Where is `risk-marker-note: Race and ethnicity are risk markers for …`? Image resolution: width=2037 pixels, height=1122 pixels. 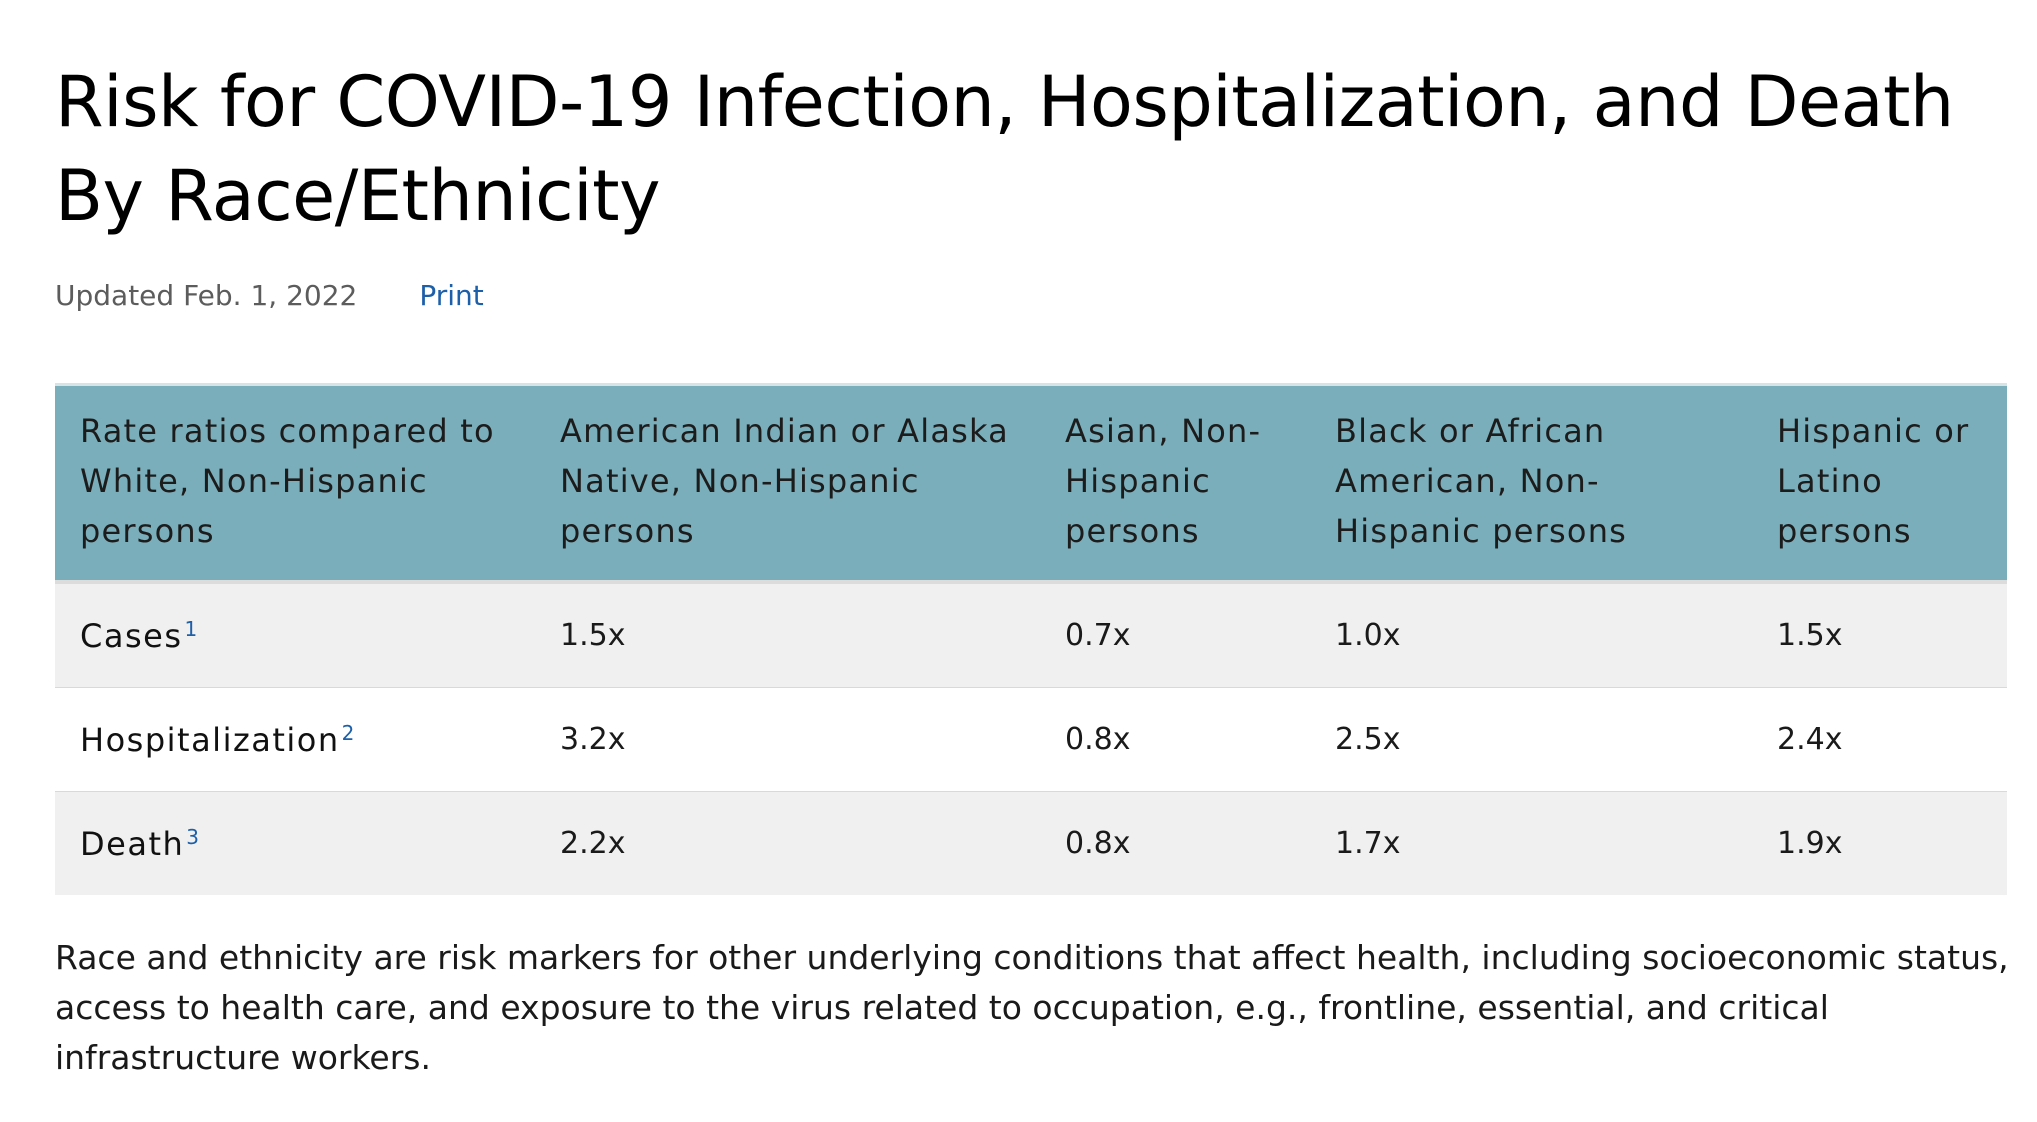 risk-marker-note: Race and ethnicity are risk markers for … is located at coordinates (1032, 1007).